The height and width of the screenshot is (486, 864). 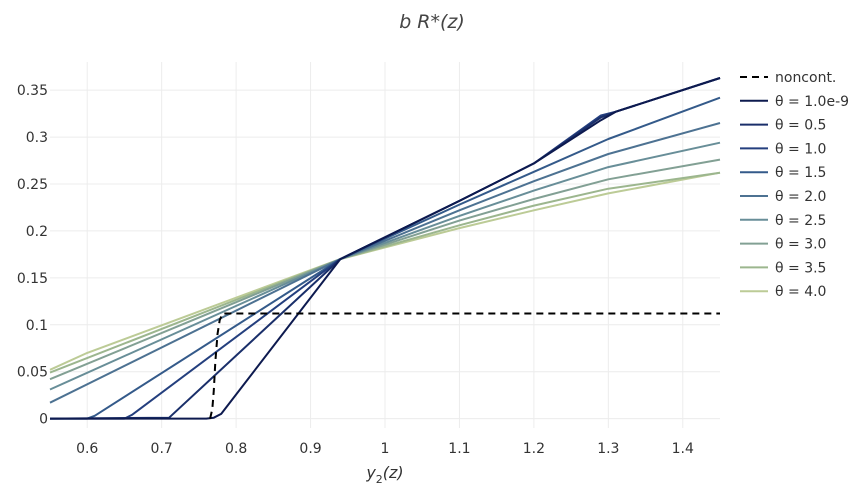 I want to click on y-tick-label: 0.2, so click(x=37, y=232).